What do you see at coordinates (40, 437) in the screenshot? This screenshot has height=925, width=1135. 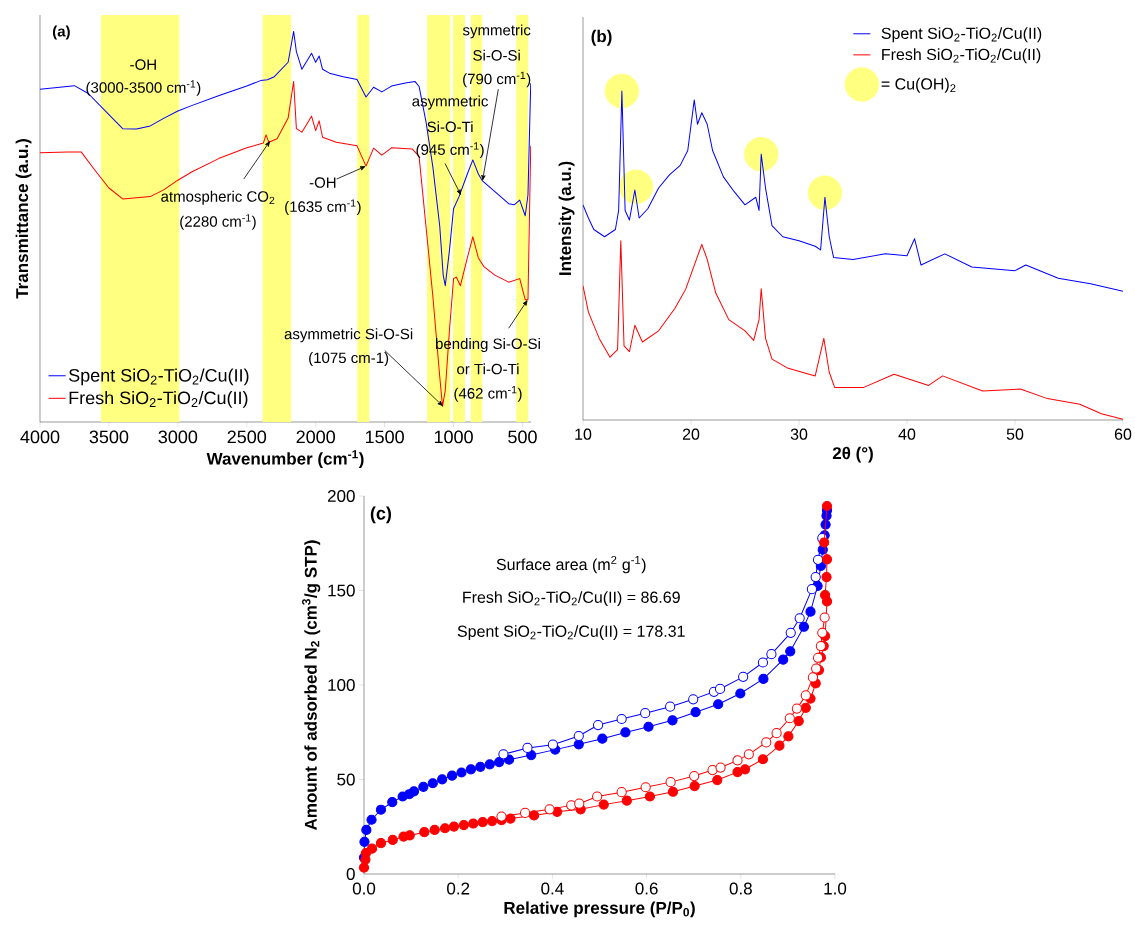 I see `x-tick-label: 4000` at bounding box center [40, 437].